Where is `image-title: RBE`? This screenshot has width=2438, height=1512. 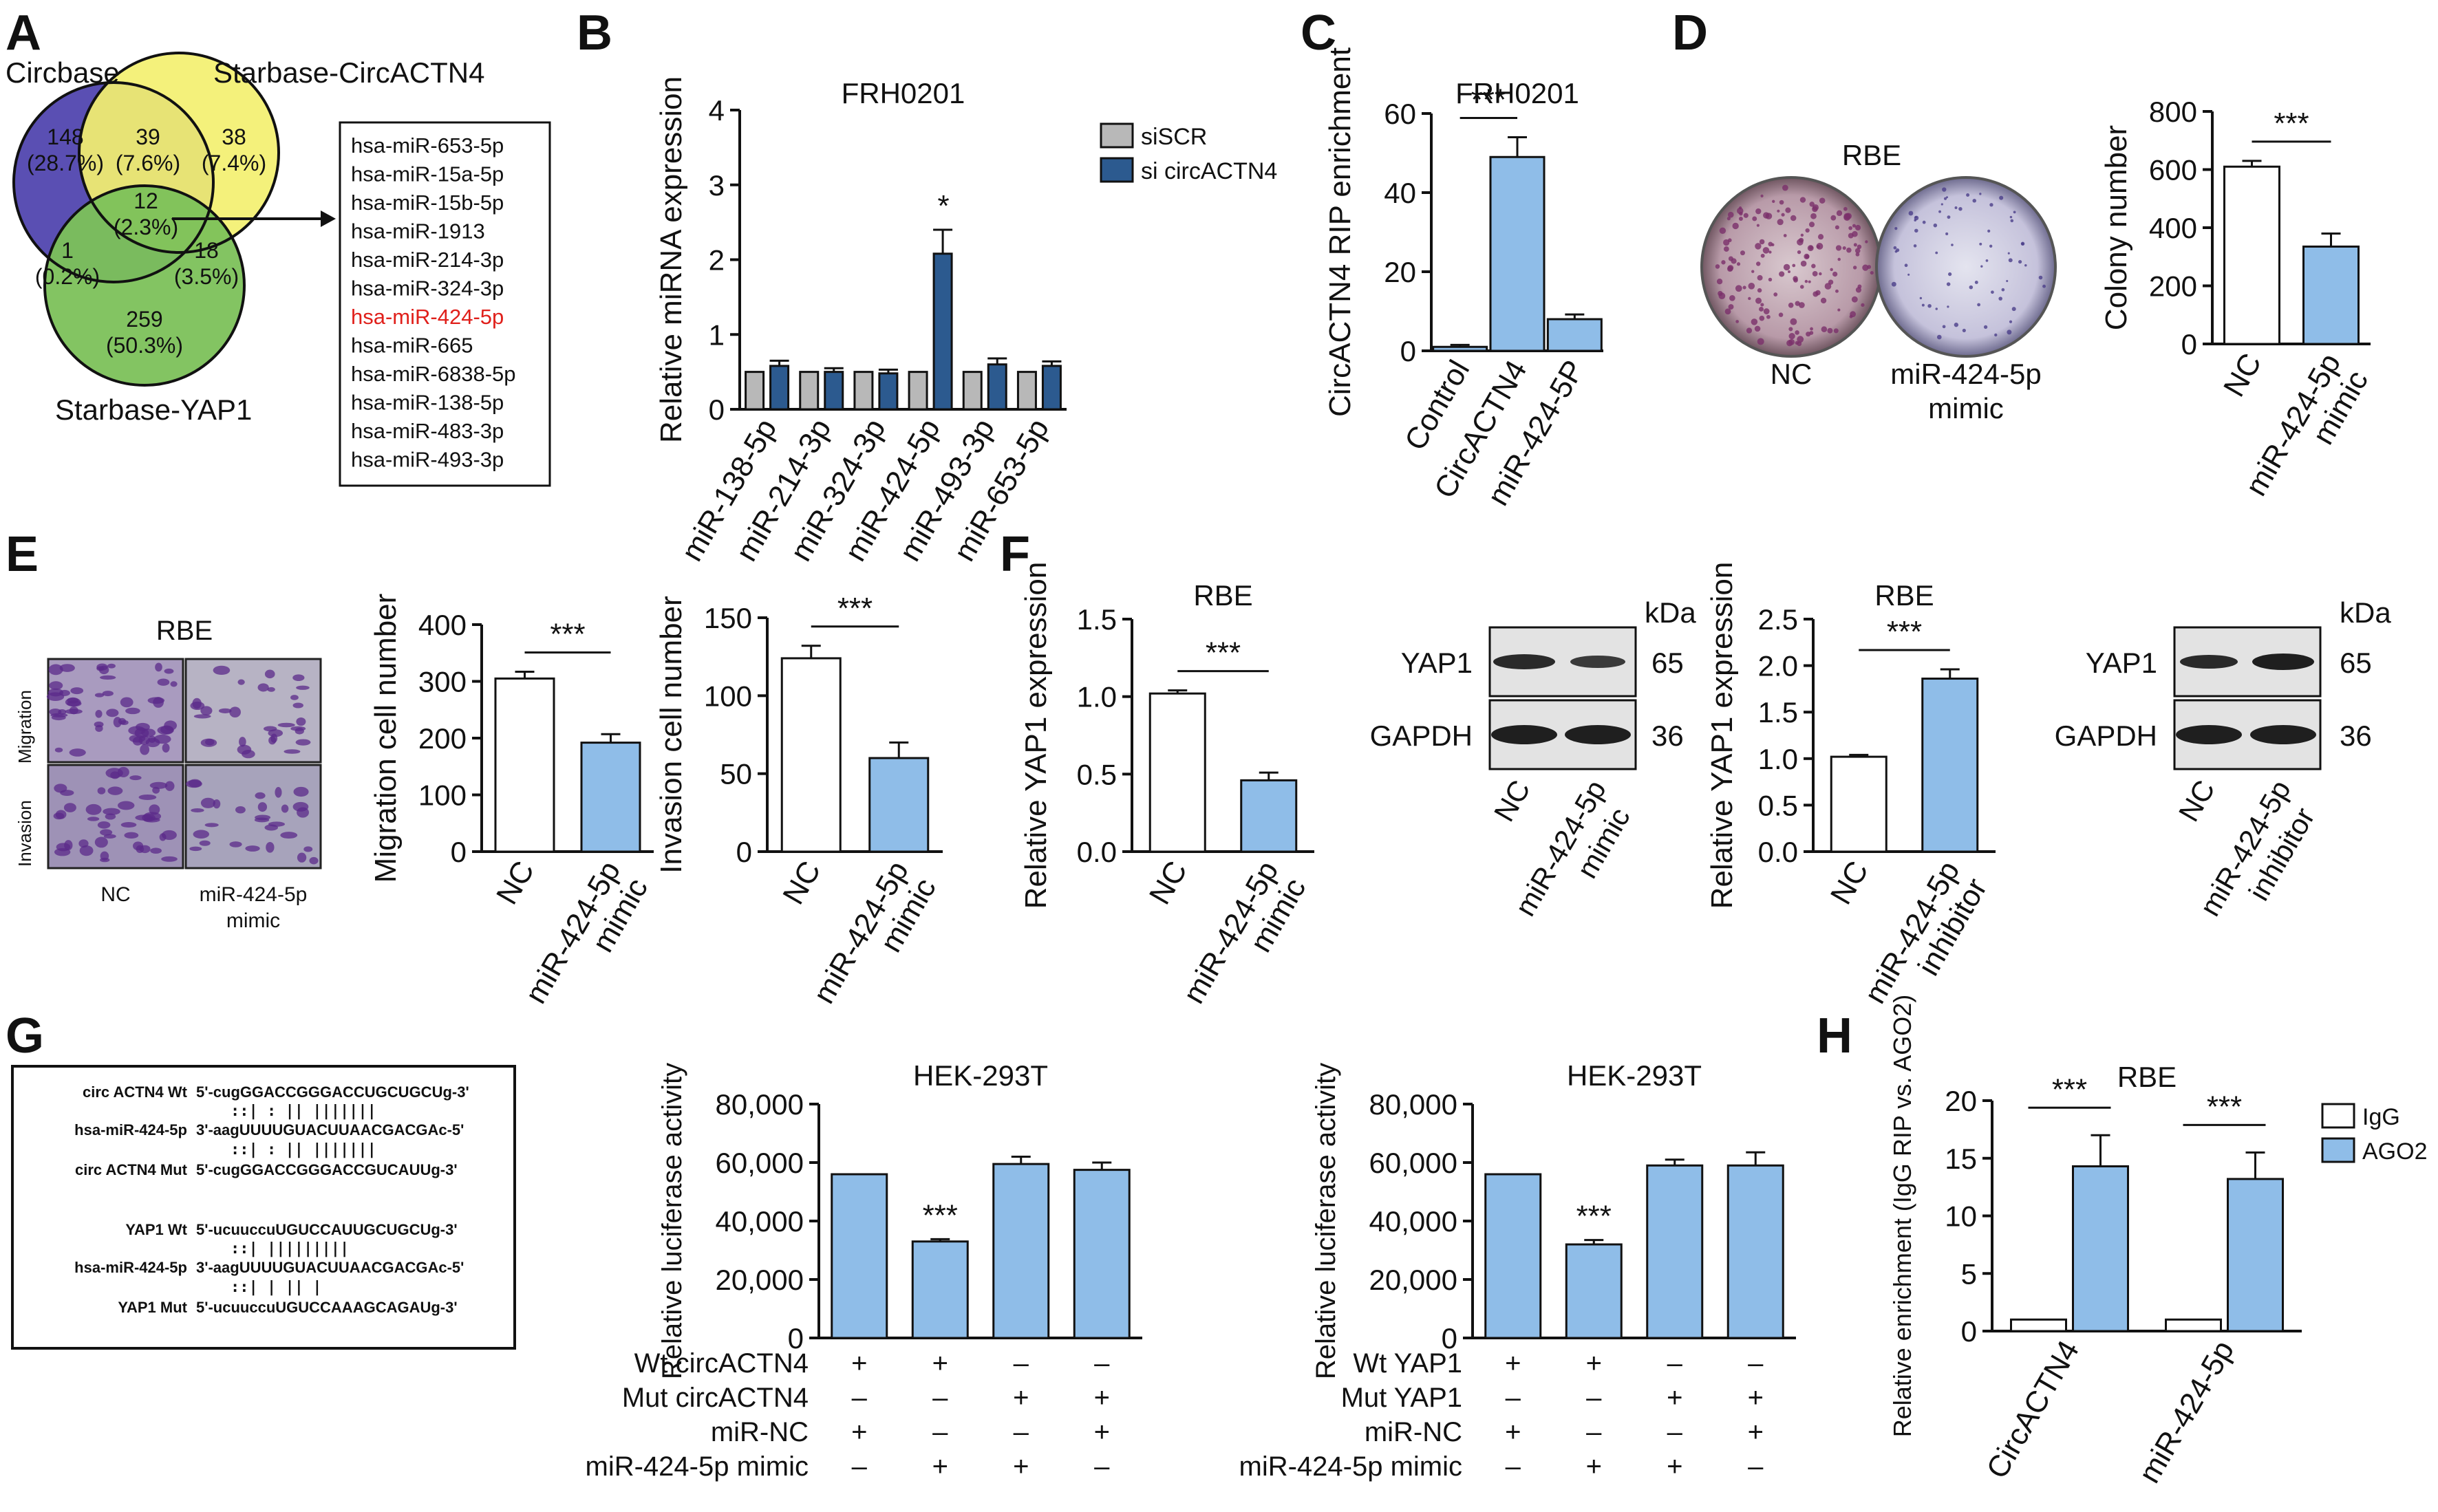
image-title: RBE is located at coordinates (184, 631).